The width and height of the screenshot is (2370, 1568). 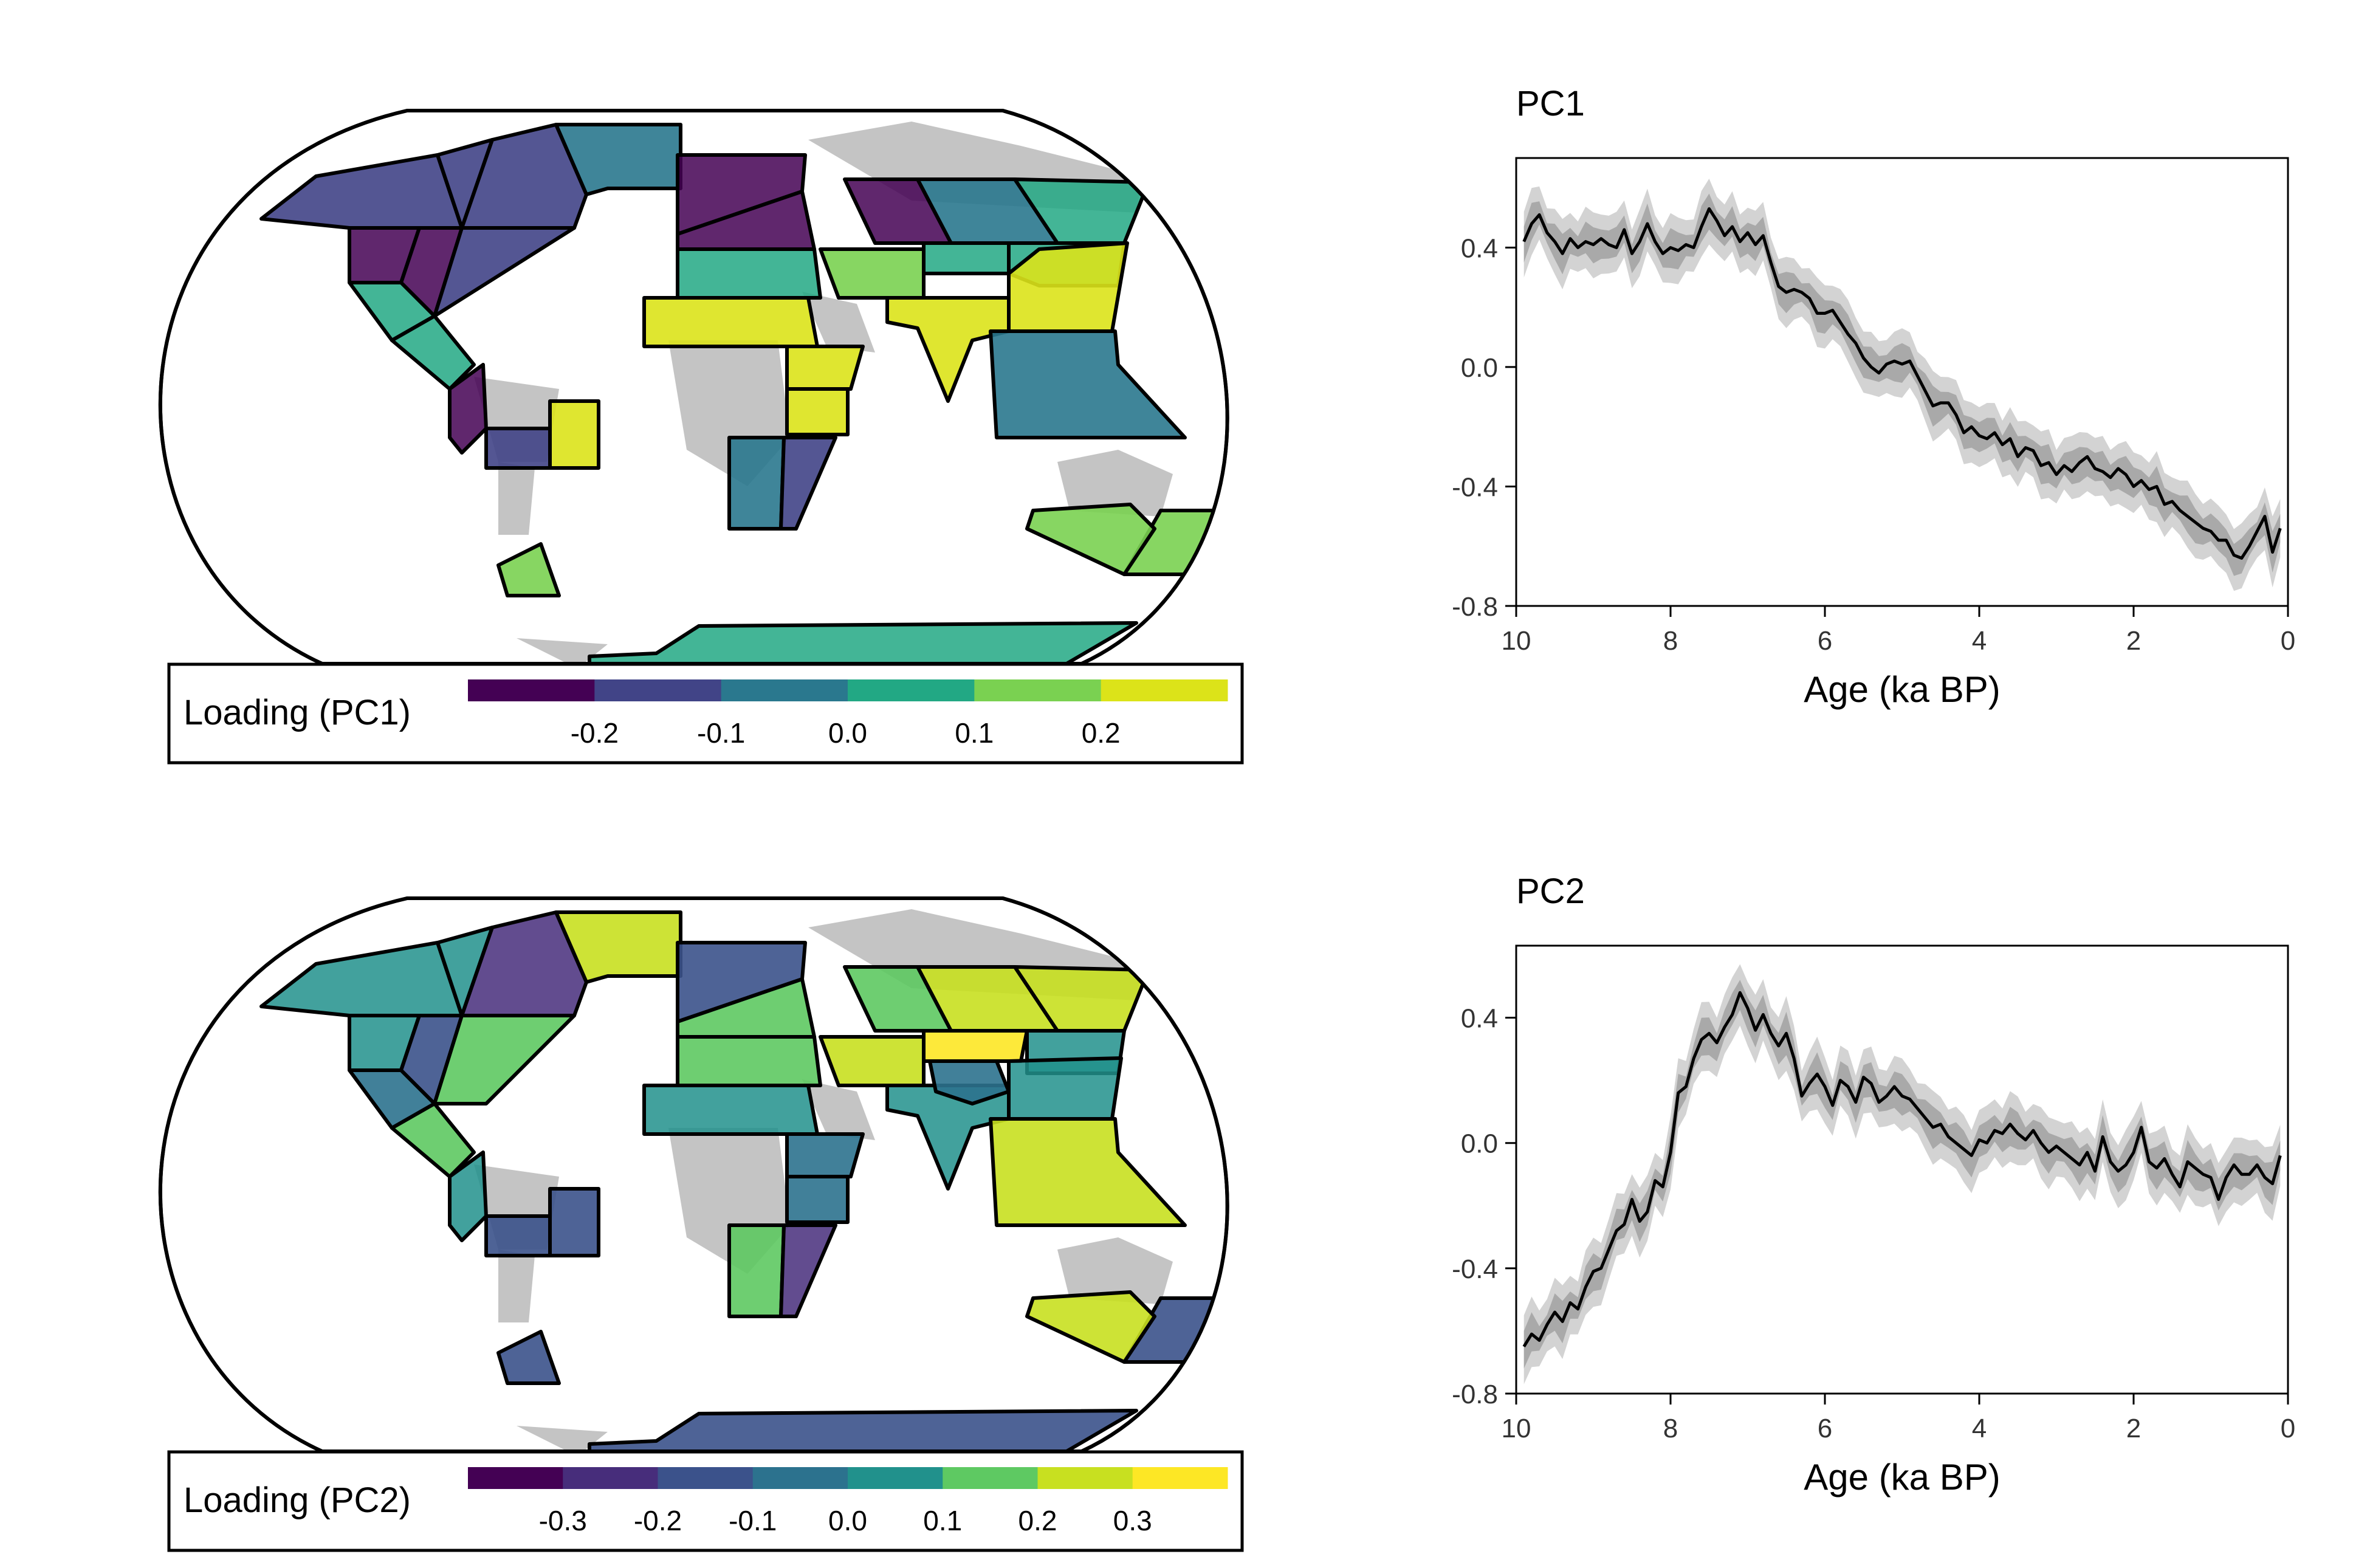 I want to click on chart-title: PC2, so click(x=1550, y=891).